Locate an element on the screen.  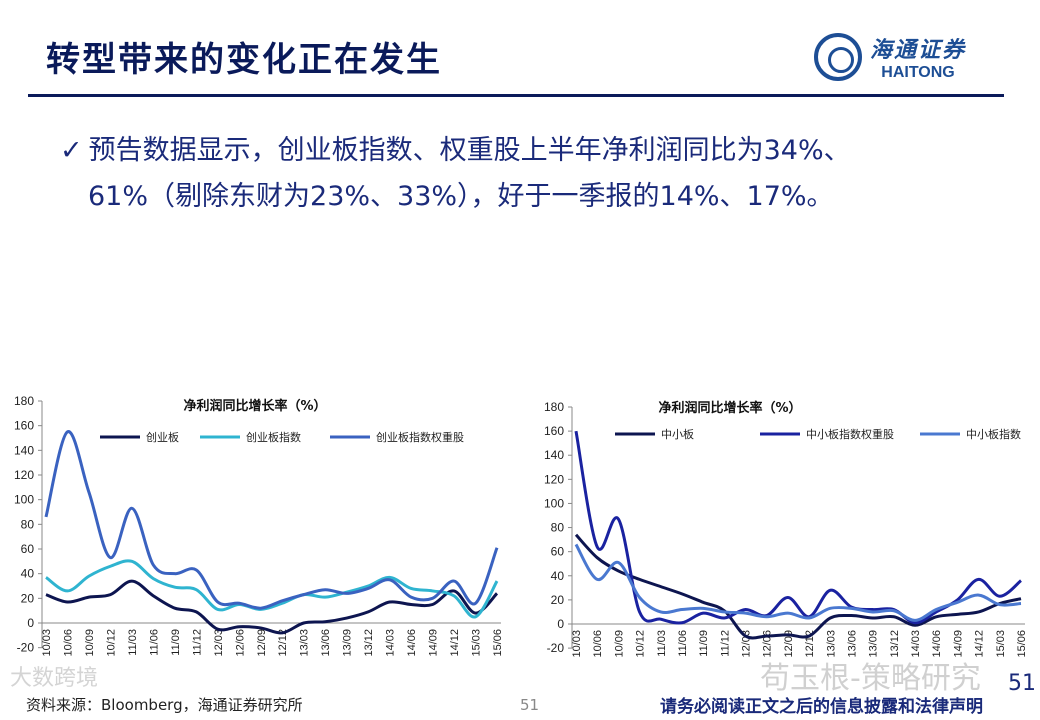
watermark-2: 大数跨境 is located at coordinates (54, 678).